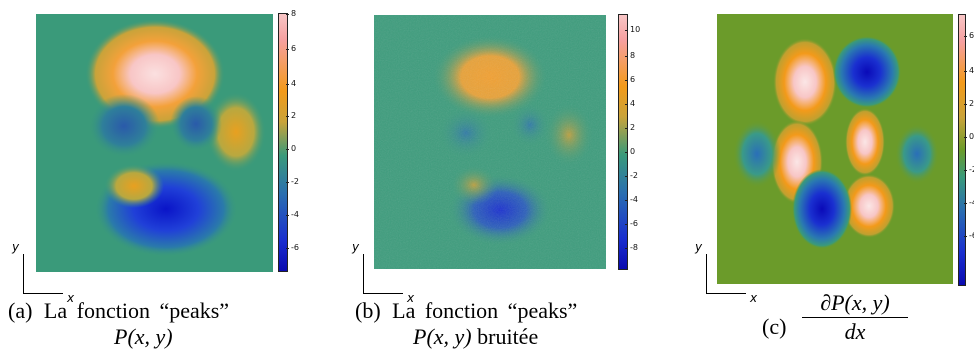 Image resolution: width=974 pixels, height=351 pixels. Describe the element at coordinates (368, 310) in the screenshot. I see `caption-b-label: (b)` at that location.